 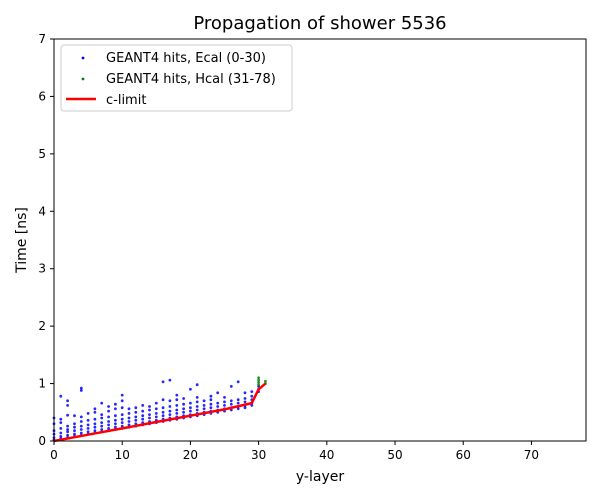 What do you see at coordinates (320, 477) in the screenshot?
I see `x-axis-label: y-layer` at bounding box center [320, 477].